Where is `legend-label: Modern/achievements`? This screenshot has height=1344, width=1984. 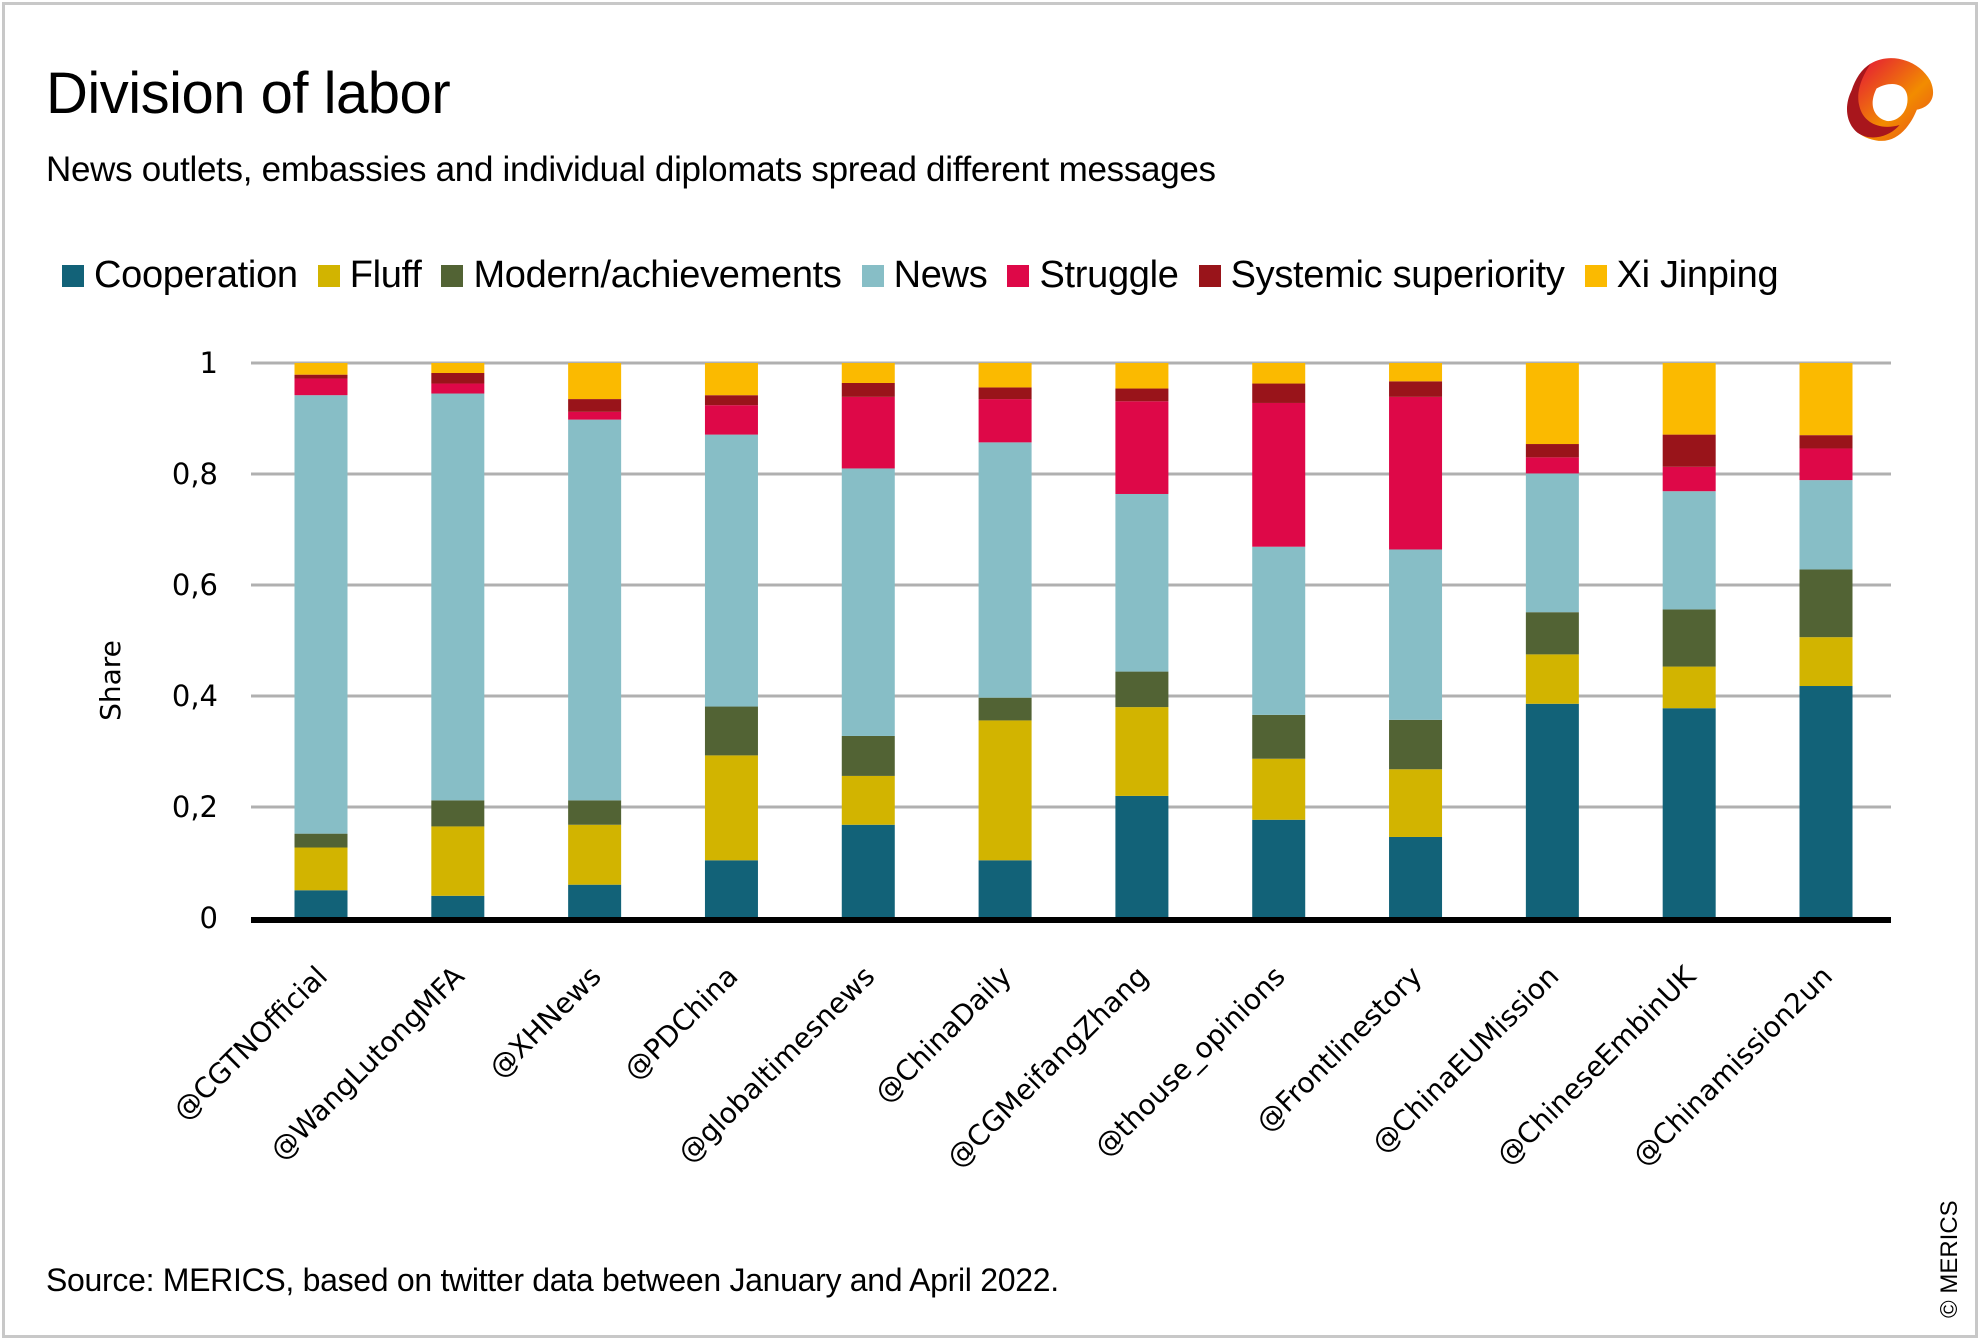 legend-label: Modern/achievements is located at coordinates (657, 275).